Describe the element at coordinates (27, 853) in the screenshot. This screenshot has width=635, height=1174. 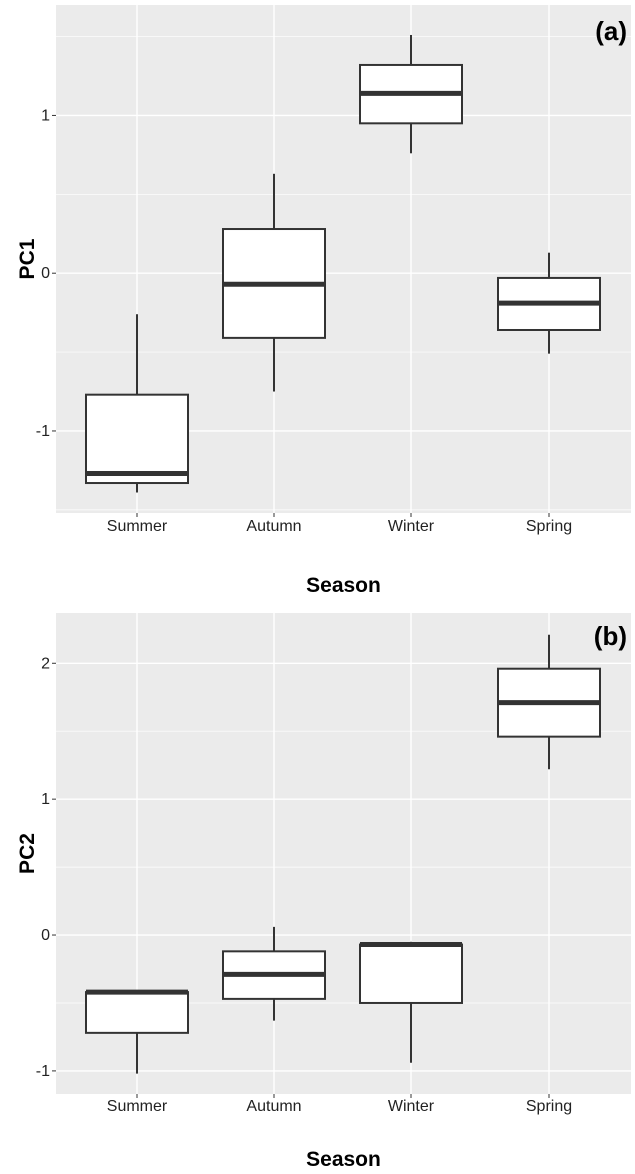
I see `y-axis-title: PC2` at that location.